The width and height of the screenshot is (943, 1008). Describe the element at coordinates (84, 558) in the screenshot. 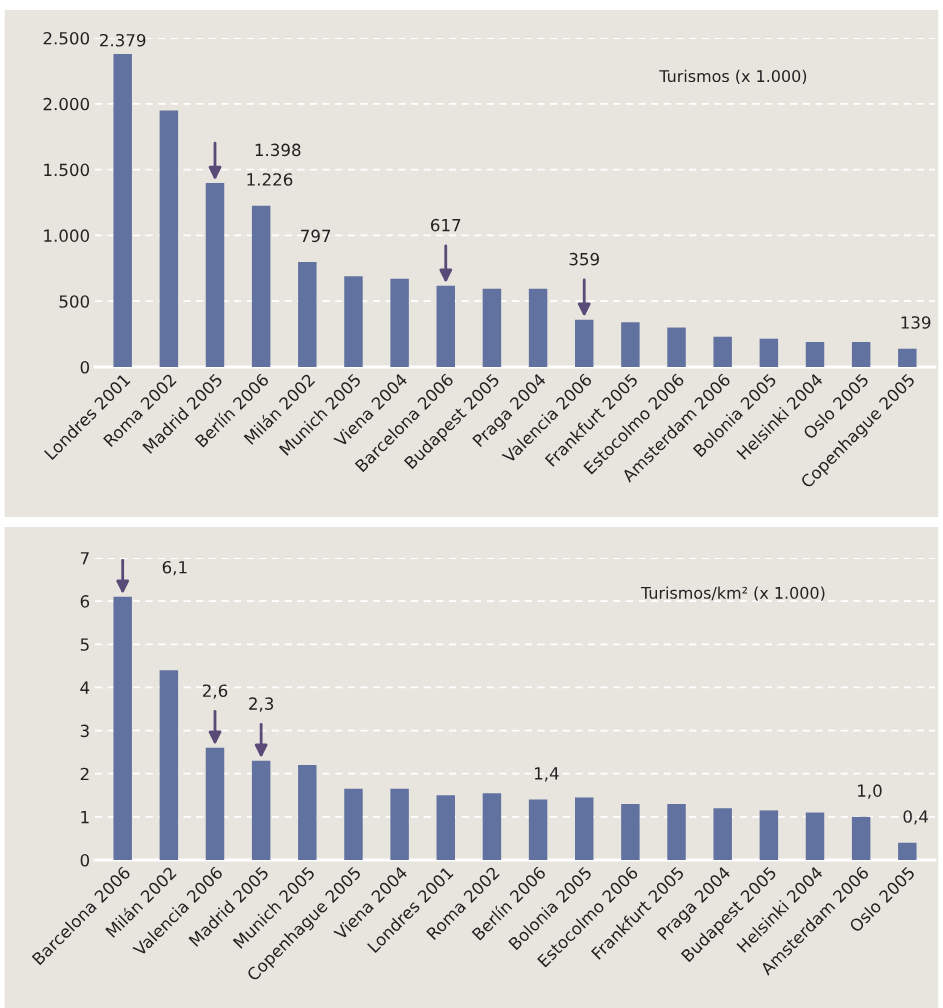

I see `y-tick-label: 7` at that location.